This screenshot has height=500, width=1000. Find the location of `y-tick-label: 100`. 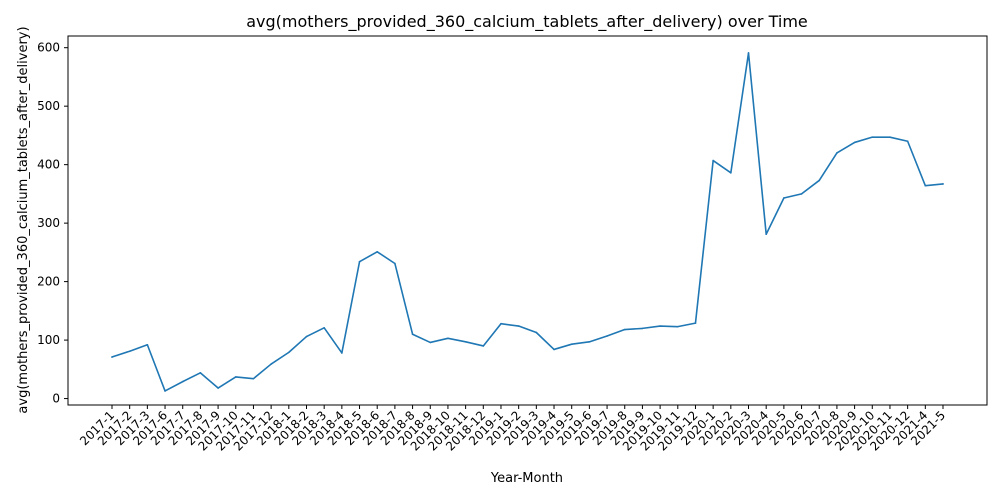

y-tick-label: 100 is located at coordinates (48, 340).